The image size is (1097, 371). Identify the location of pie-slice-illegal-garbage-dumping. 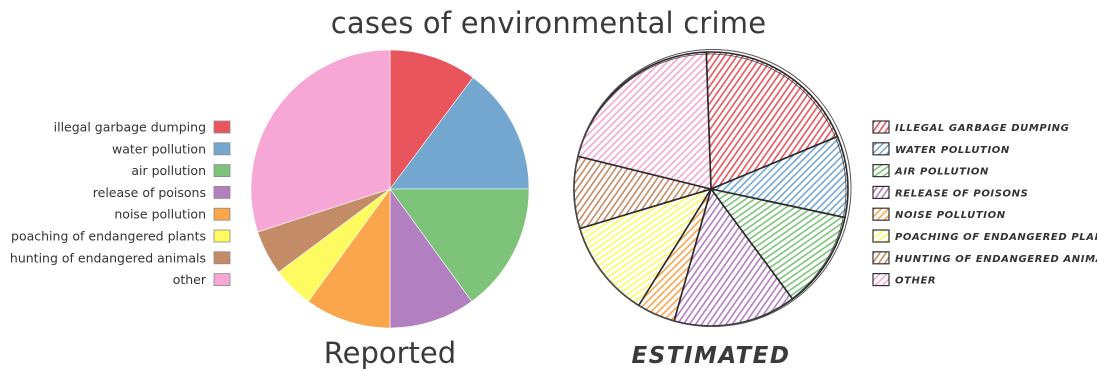
(431, 119).